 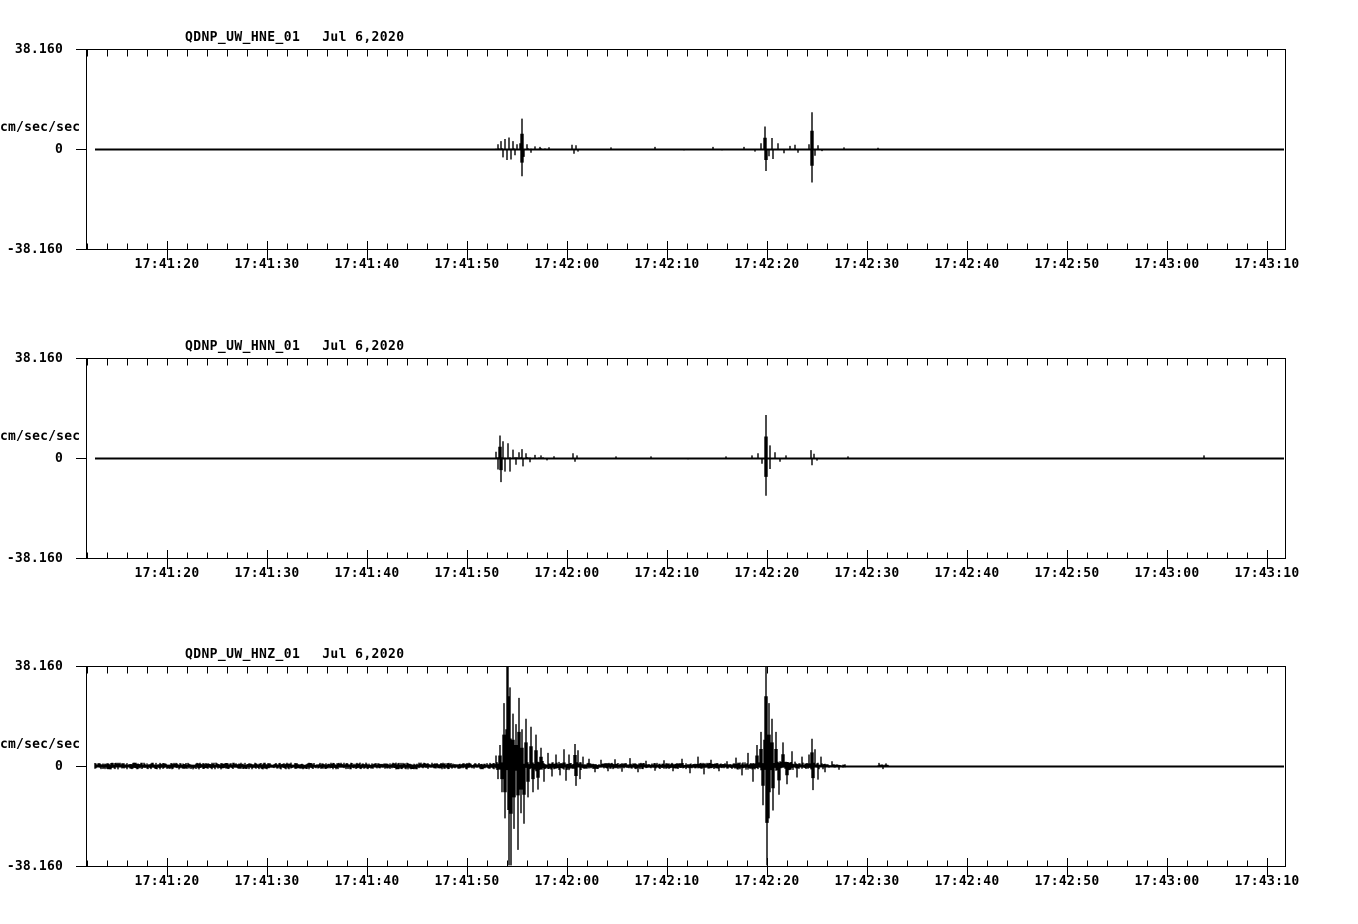 I want to click on plot-title: QDNP_UW_HNE_01 Jul 6,2020, so click(x=294, y=37).